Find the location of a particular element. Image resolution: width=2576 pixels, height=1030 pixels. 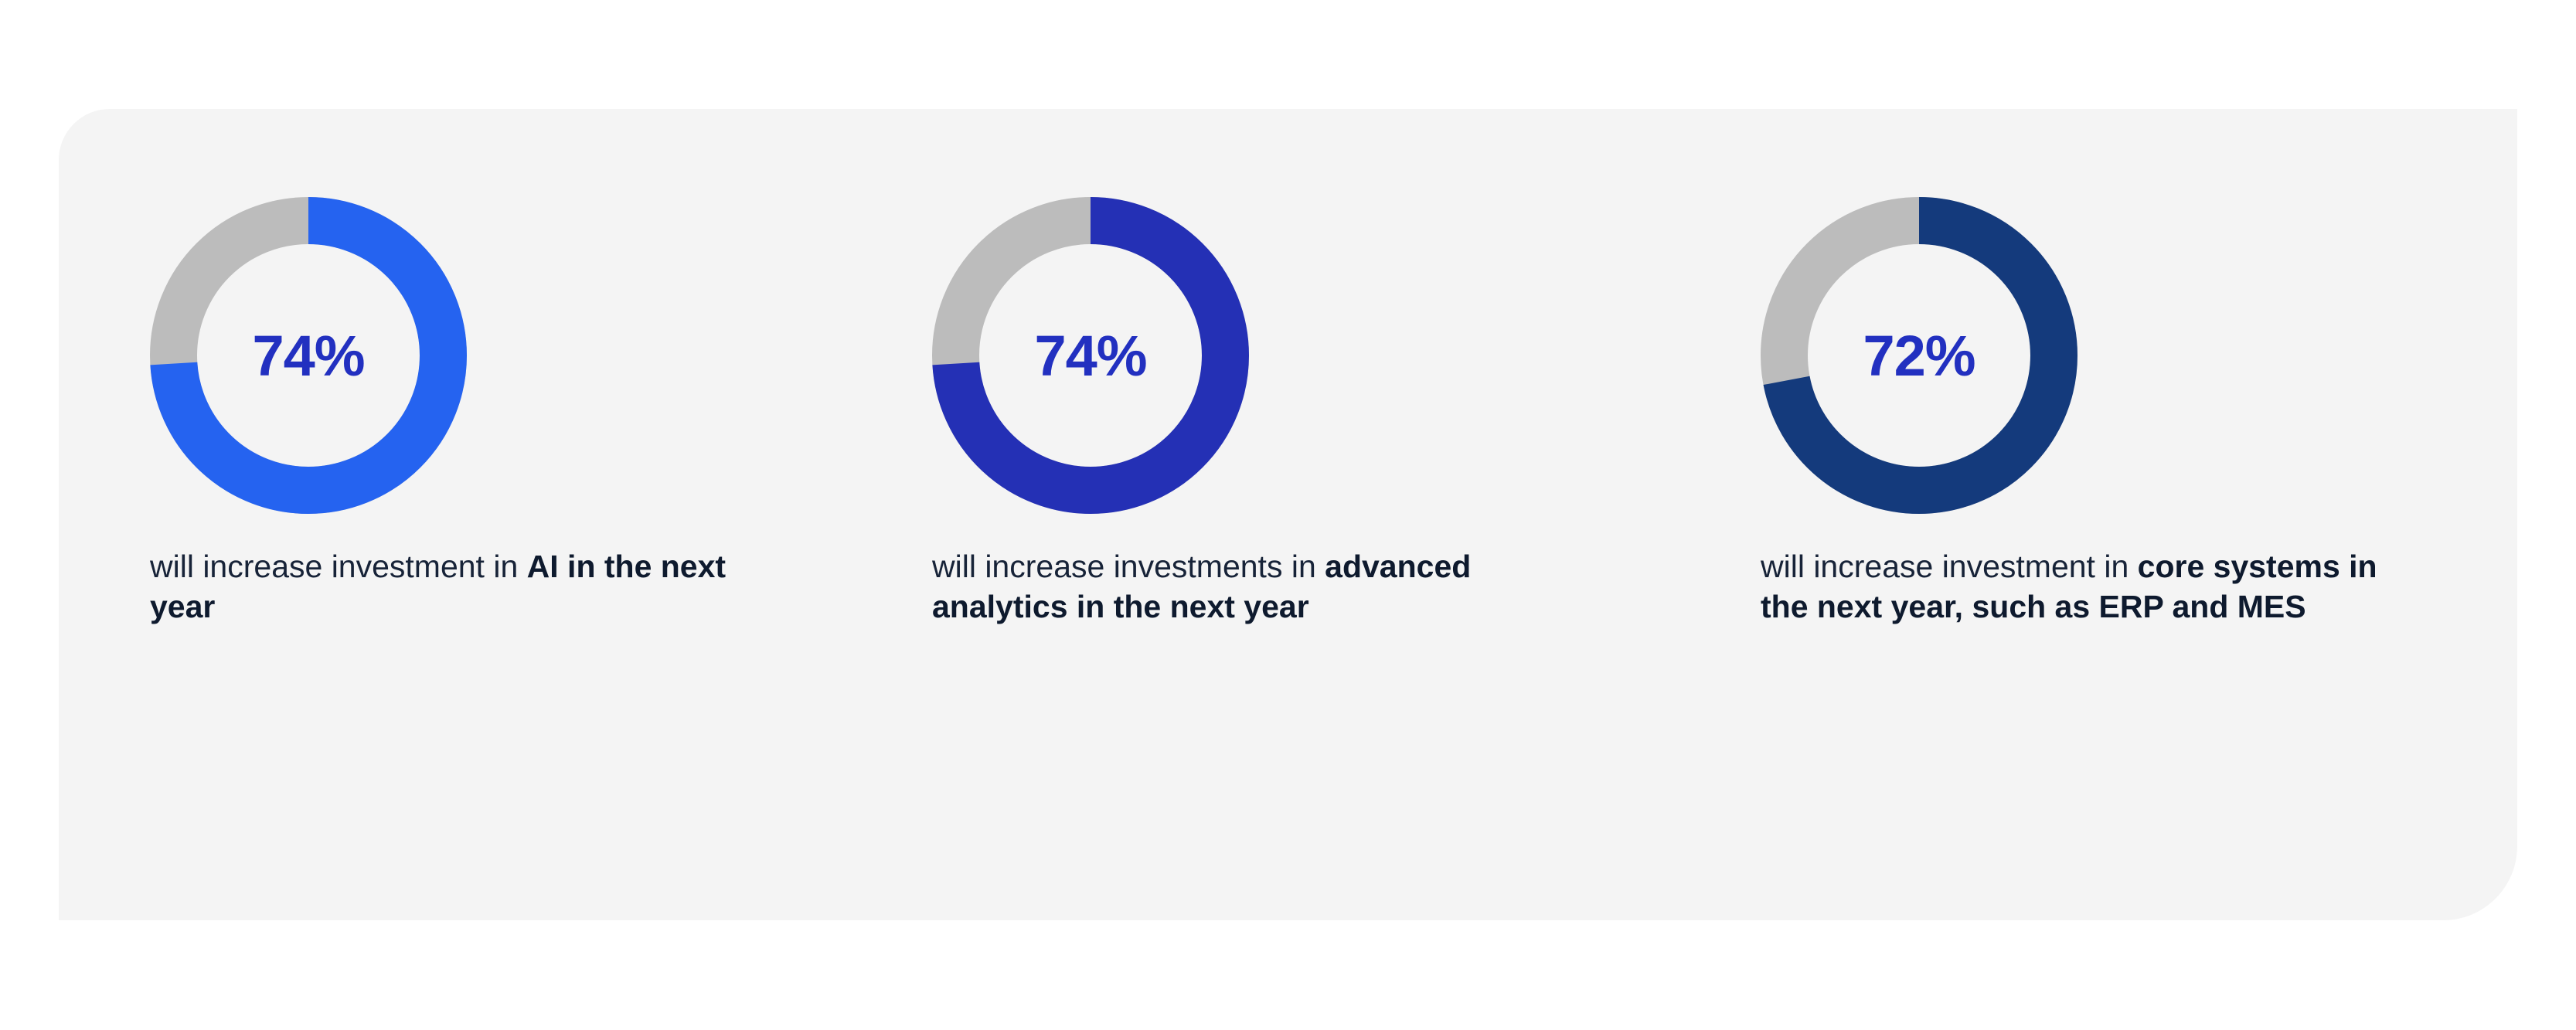

donut-chart-core-systems: 72% is located at coordinates (1919, 355).